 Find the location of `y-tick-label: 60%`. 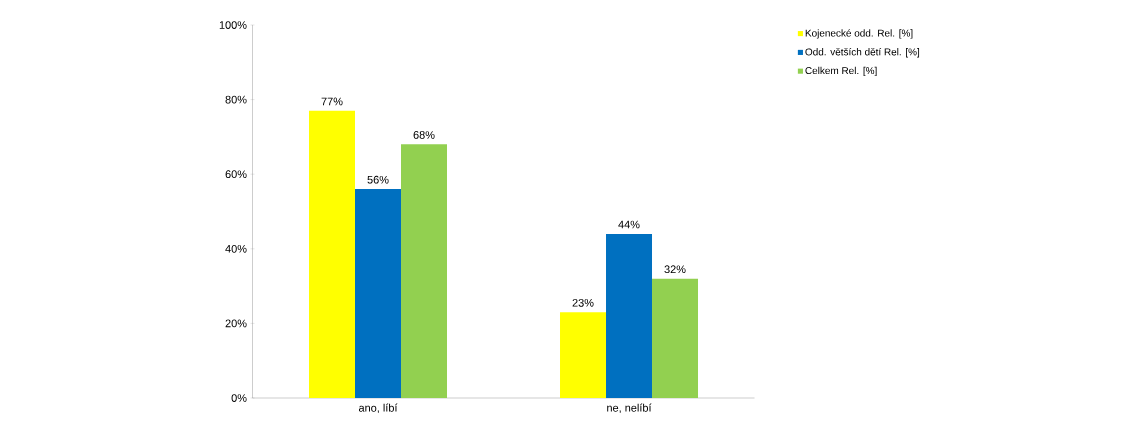

y-tick-label: 60% is located at coordinates (236, 174).